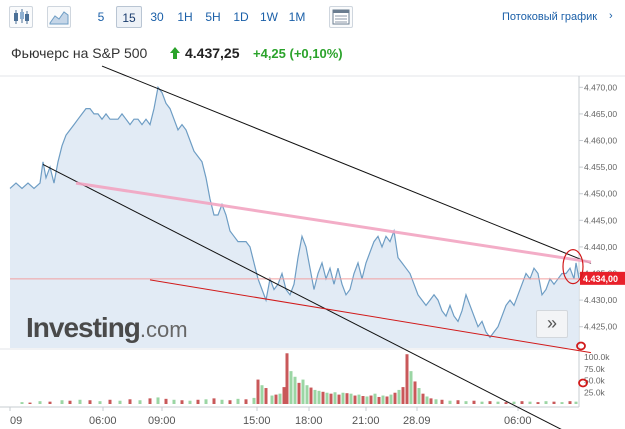 Image resolution: width=625 pixels, height=429 pixels. I want to click on y-tick-label: 4.460,00, so click(600, 141).